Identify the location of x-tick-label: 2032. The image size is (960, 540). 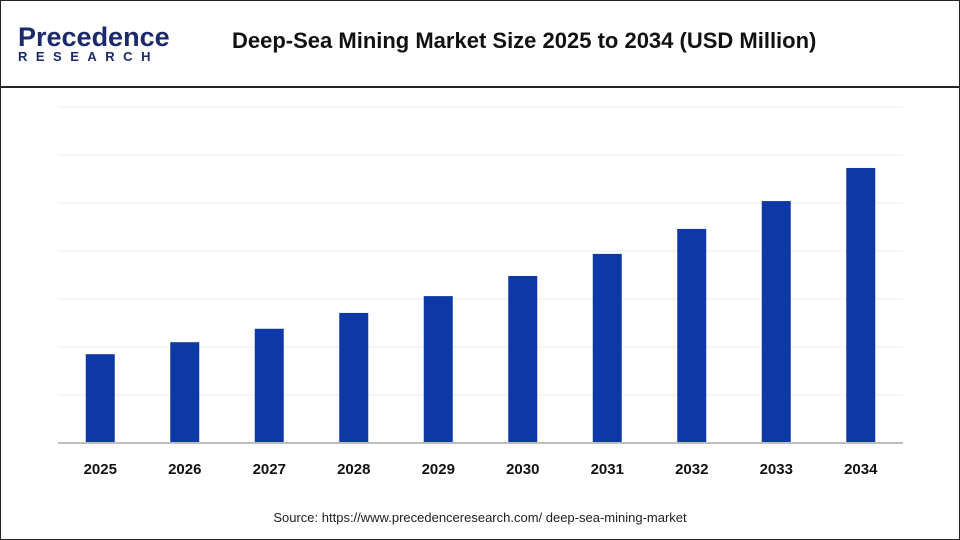
(691, 469).